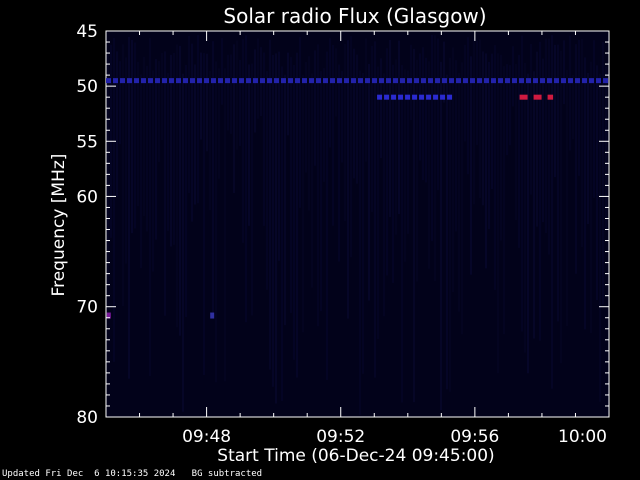  What do you see at coordinates (206, 437) in the screenshot?
I see `x-tick-label: 09:48` at bounding box center [206, 437].